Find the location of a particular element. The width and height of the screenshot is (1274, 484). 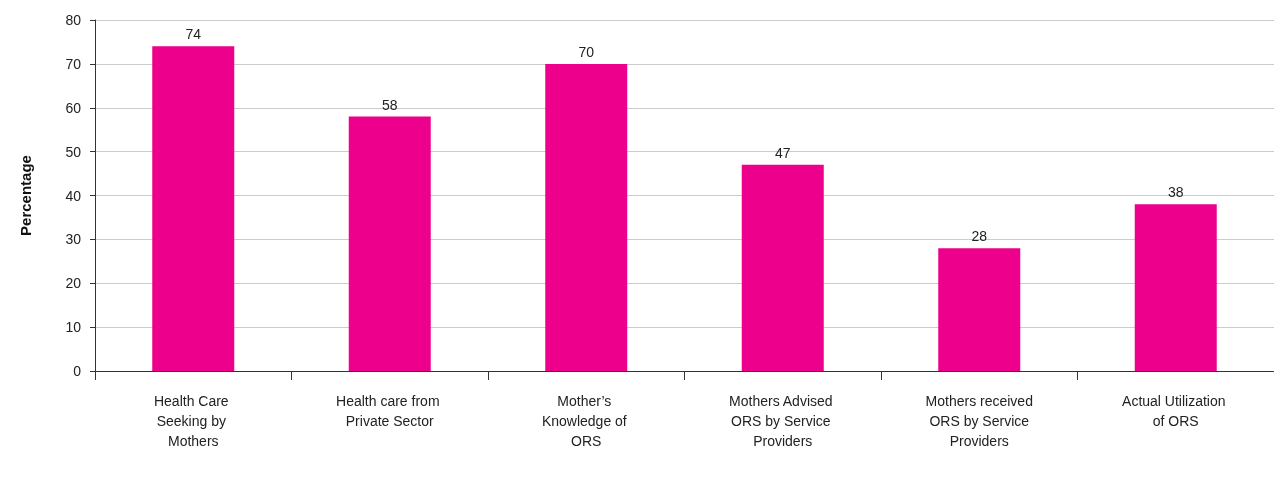

data-label: 47 is located at coordinates (782, 152).